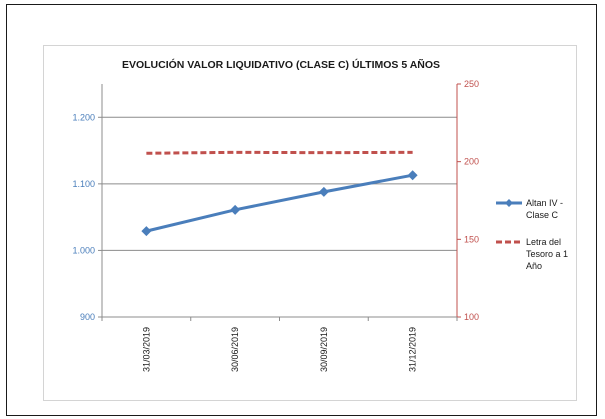  I want to click on x-tick-label: 30/09/2019, so click(324, 349).